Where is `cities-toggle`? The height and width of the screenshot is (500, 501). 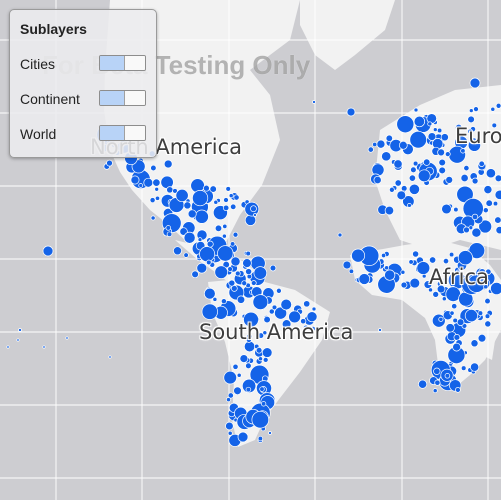 cities-toggle is located at coordinates (122, 63).